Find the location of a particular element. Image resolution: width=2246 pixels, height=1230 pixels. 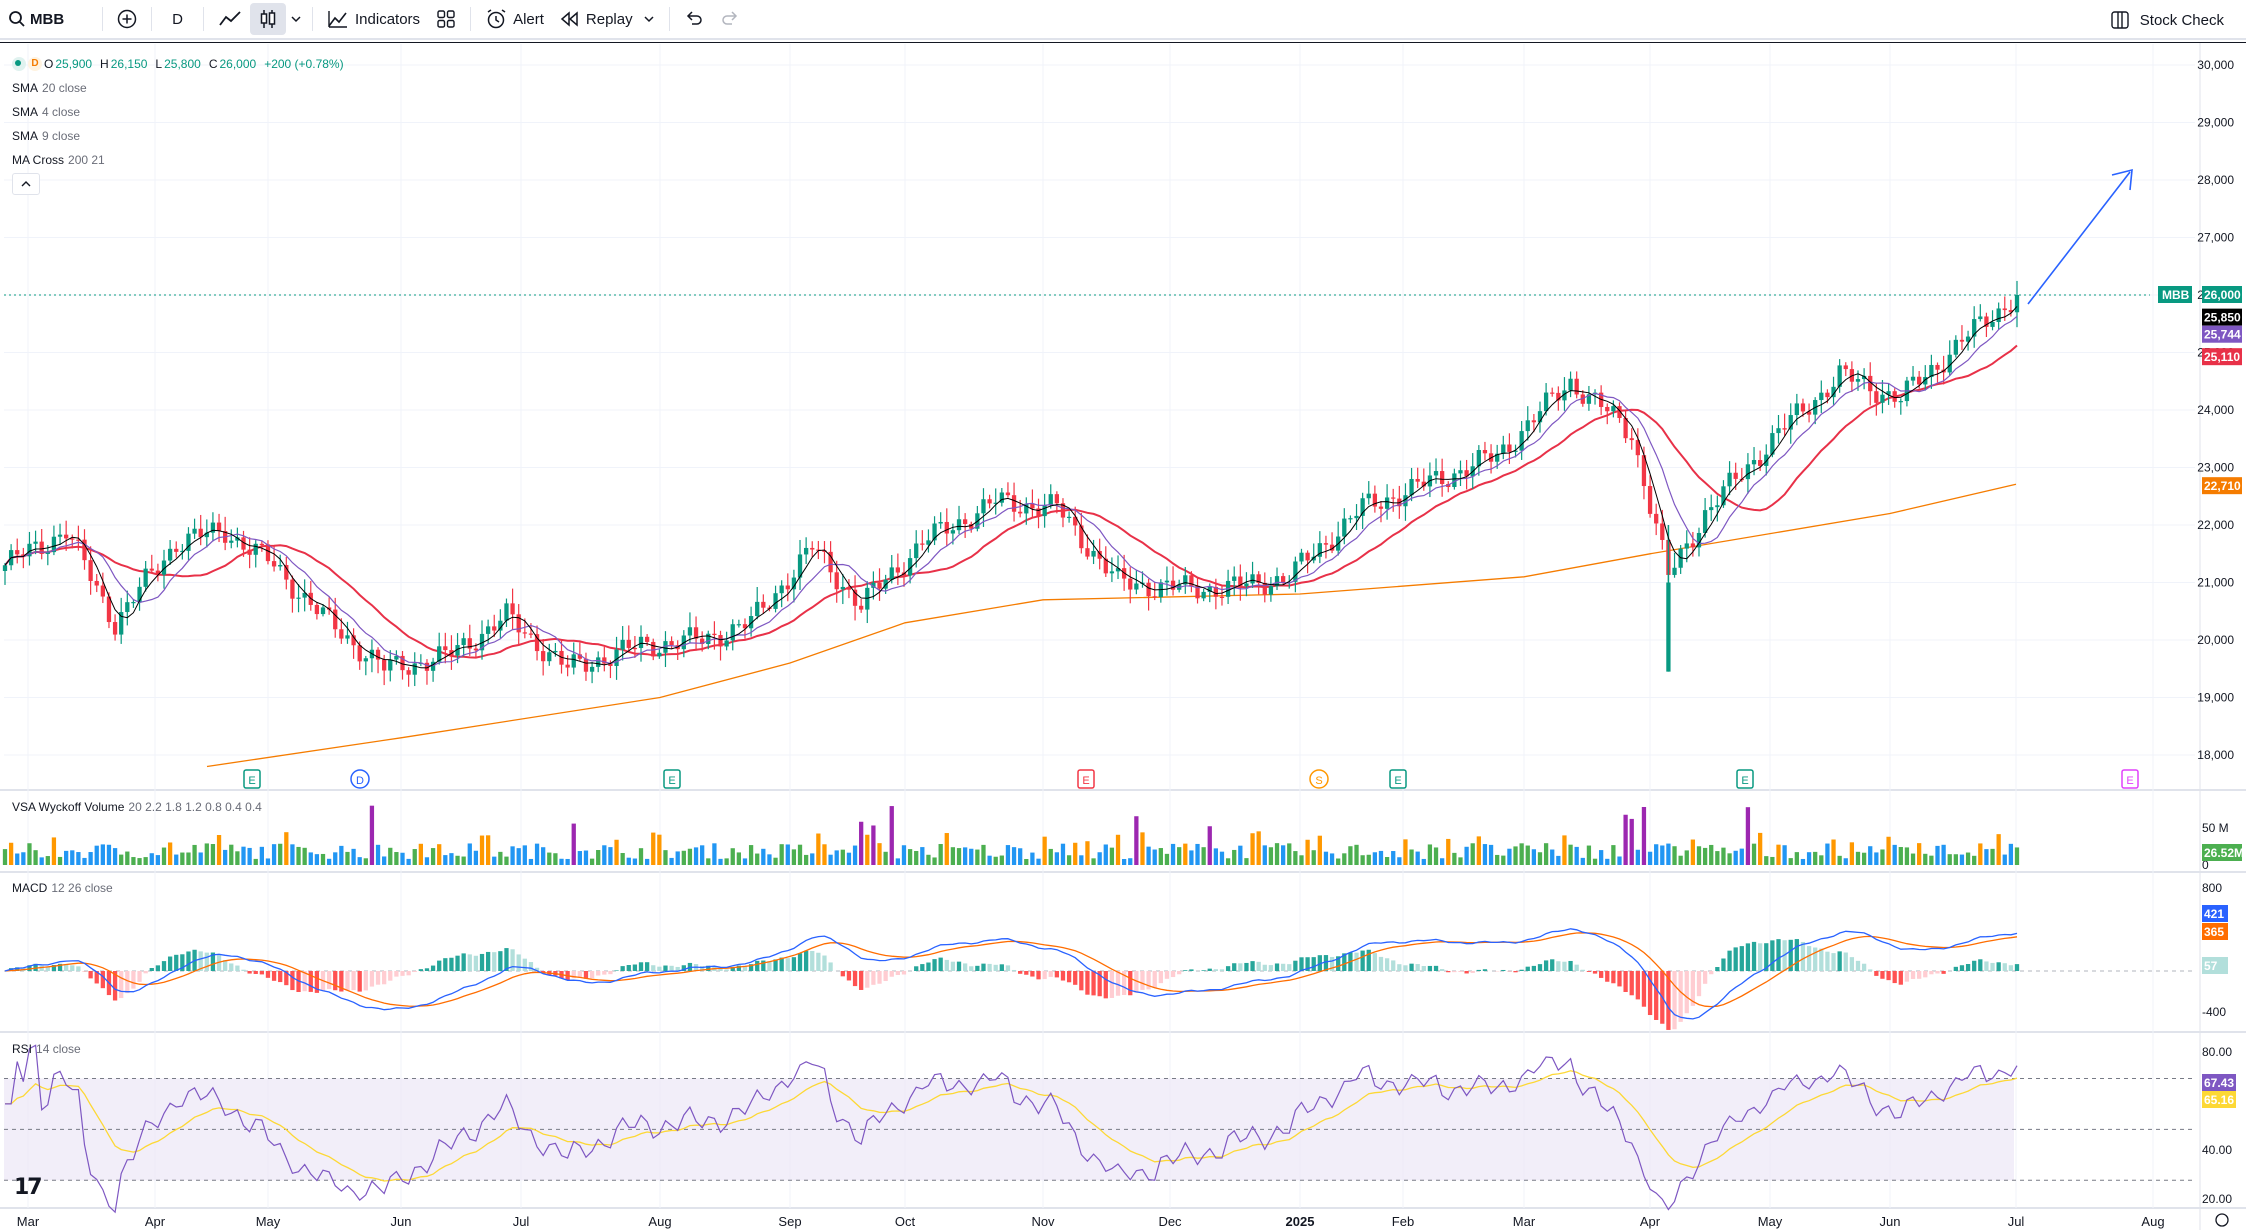

low-value: 25,800 is located at coordinates (182, 64).